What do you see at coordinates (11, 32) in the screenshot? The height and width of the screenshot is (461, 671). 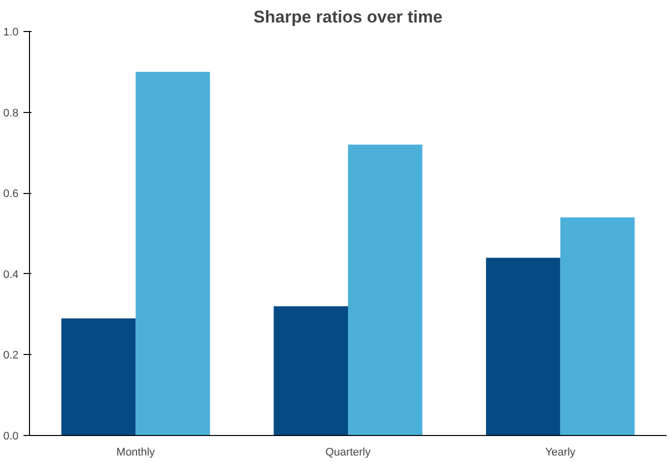 I see `y-tick-label: 1.0` at bounding box center [11, 32].